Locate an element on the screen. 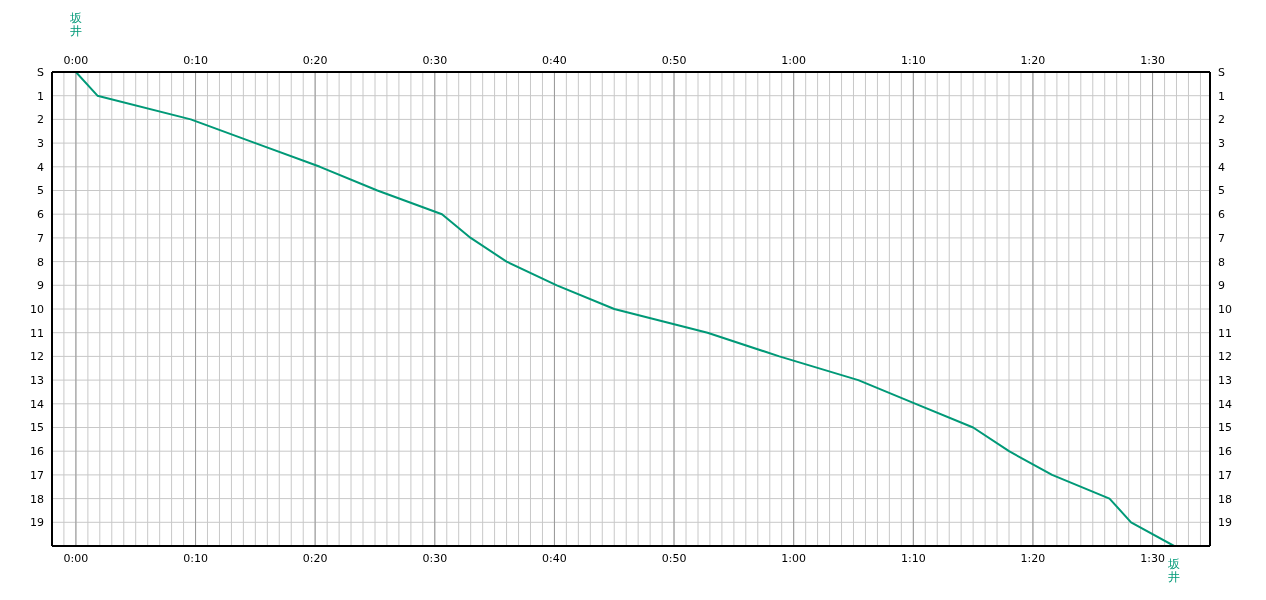 This screenshot has width=1266, height=600. x2-tick-label: 1:00 is located at coordinates (794, 60).